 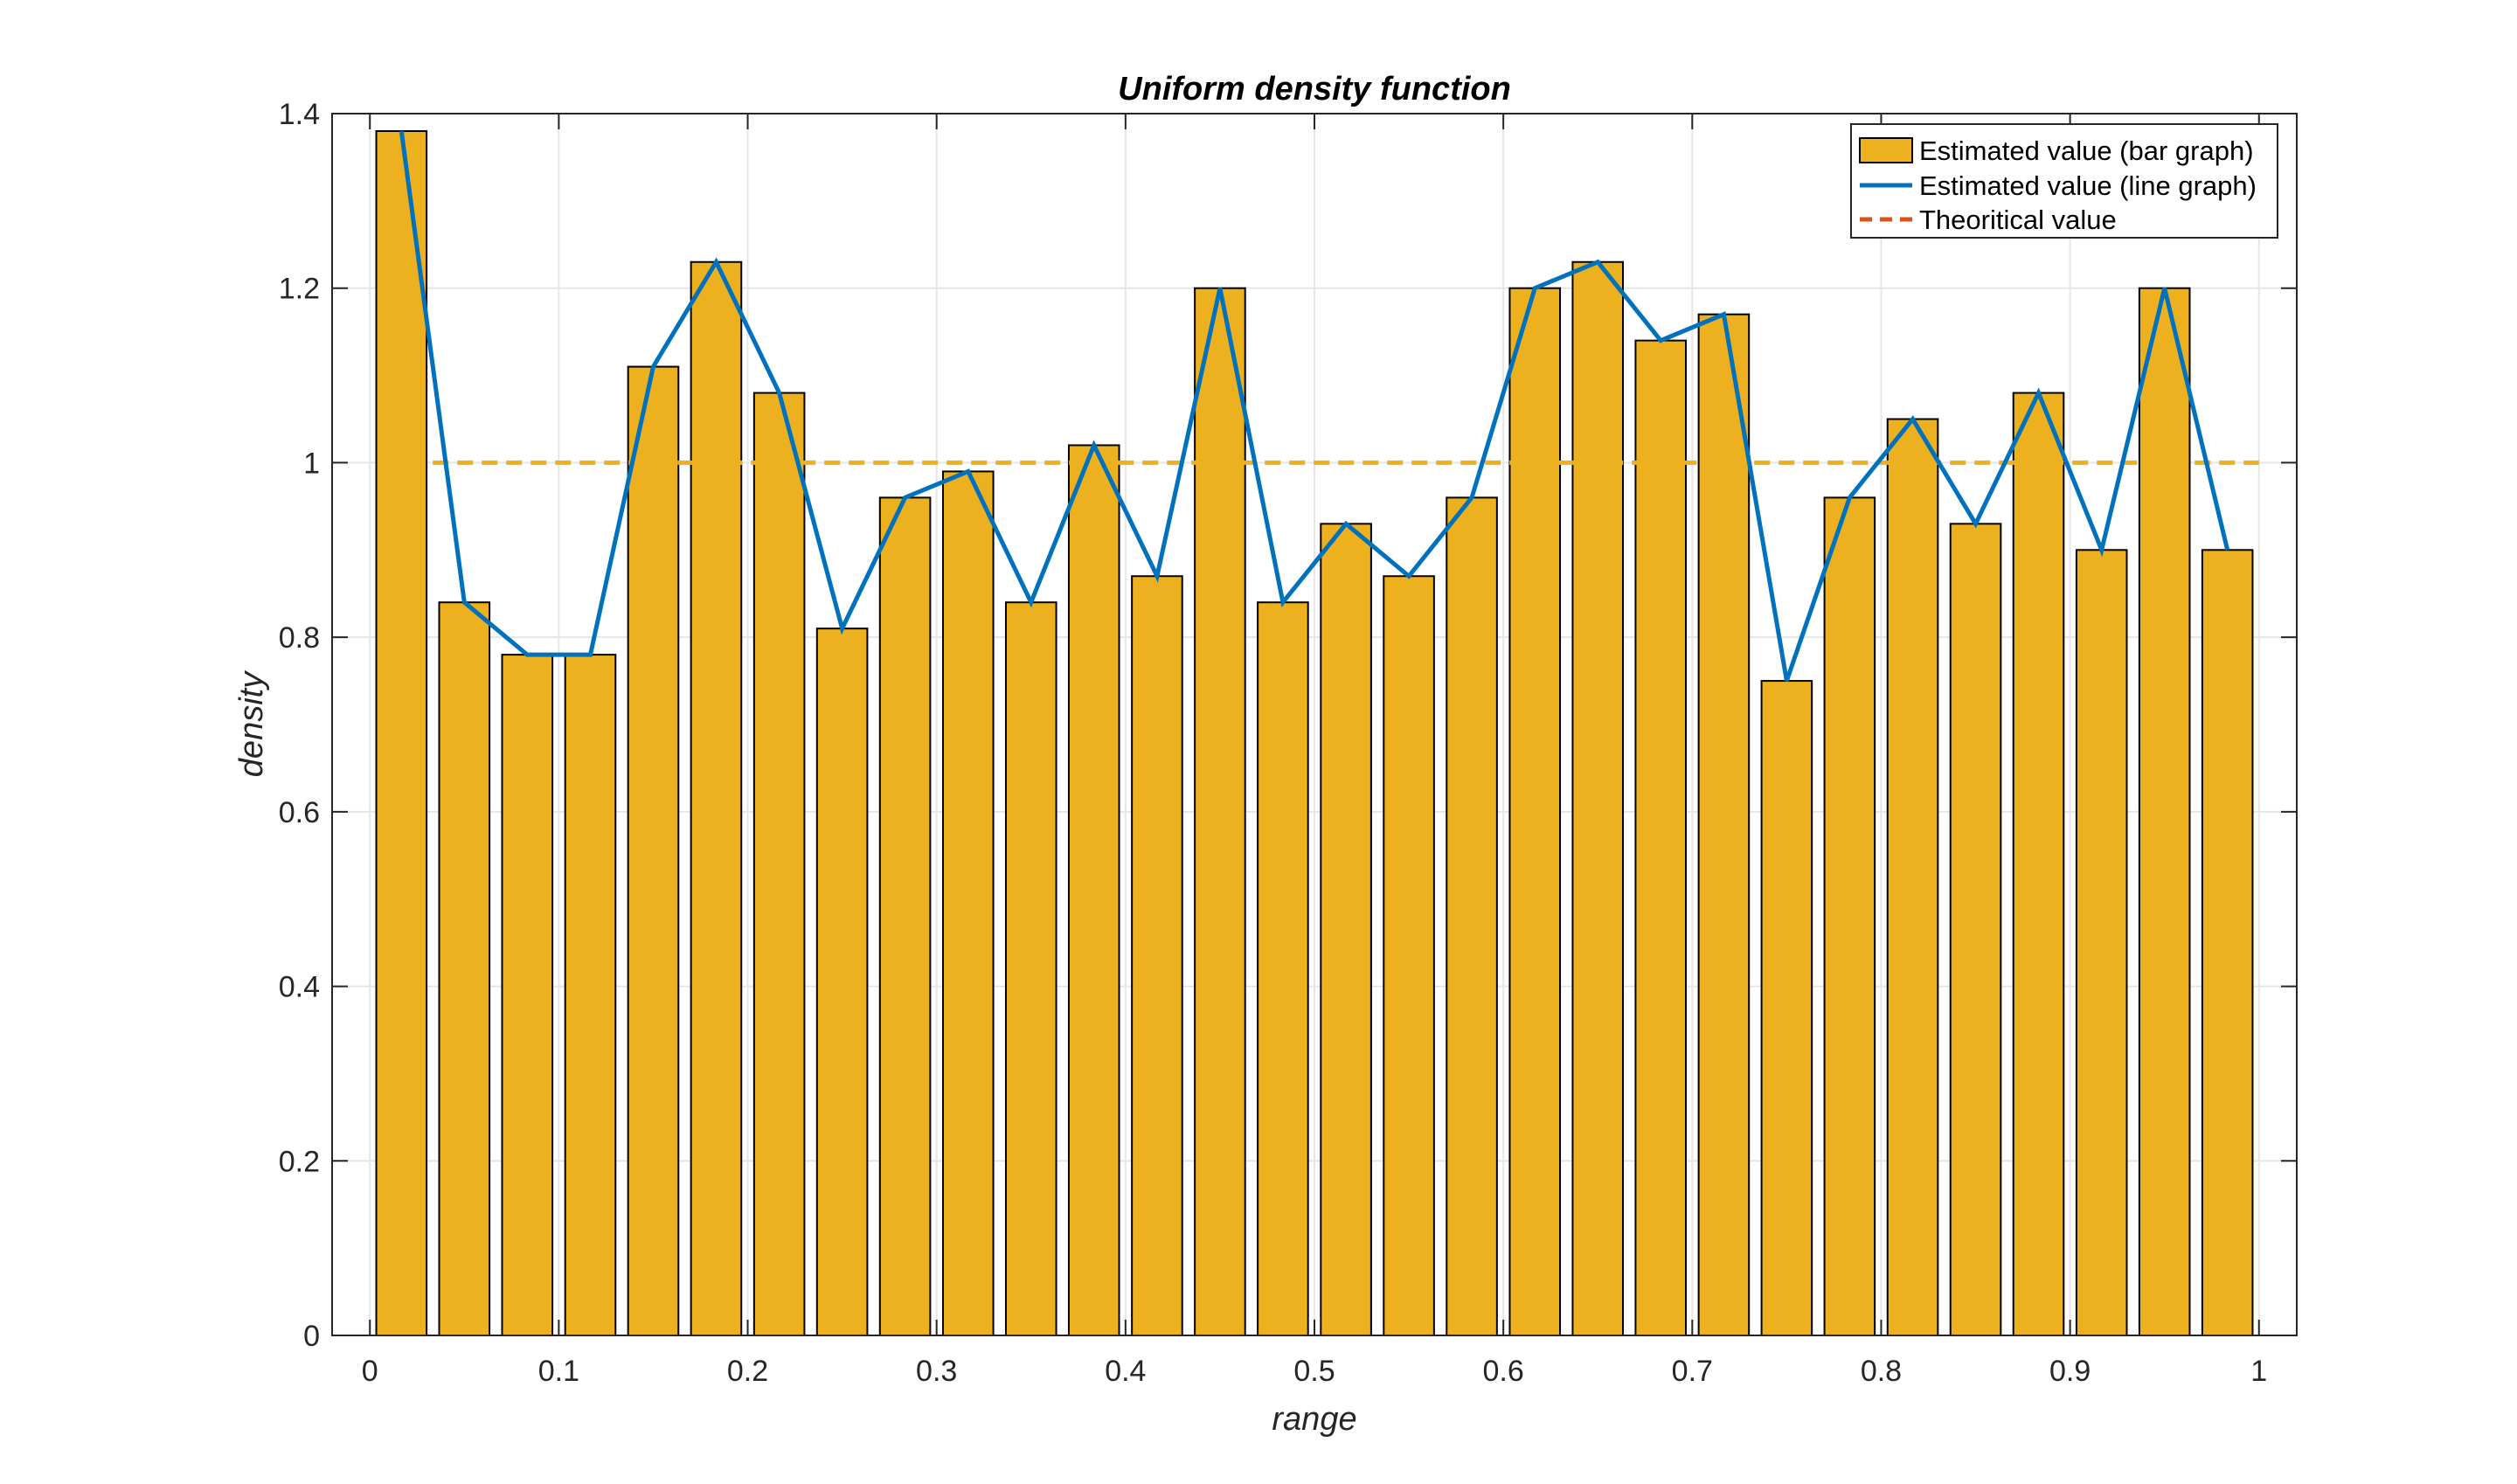 What do you see at coordinates (1881, 1371) in the screenshot?
I see `x-tick-label: 0.8` at bounding box center [1881, 1371].